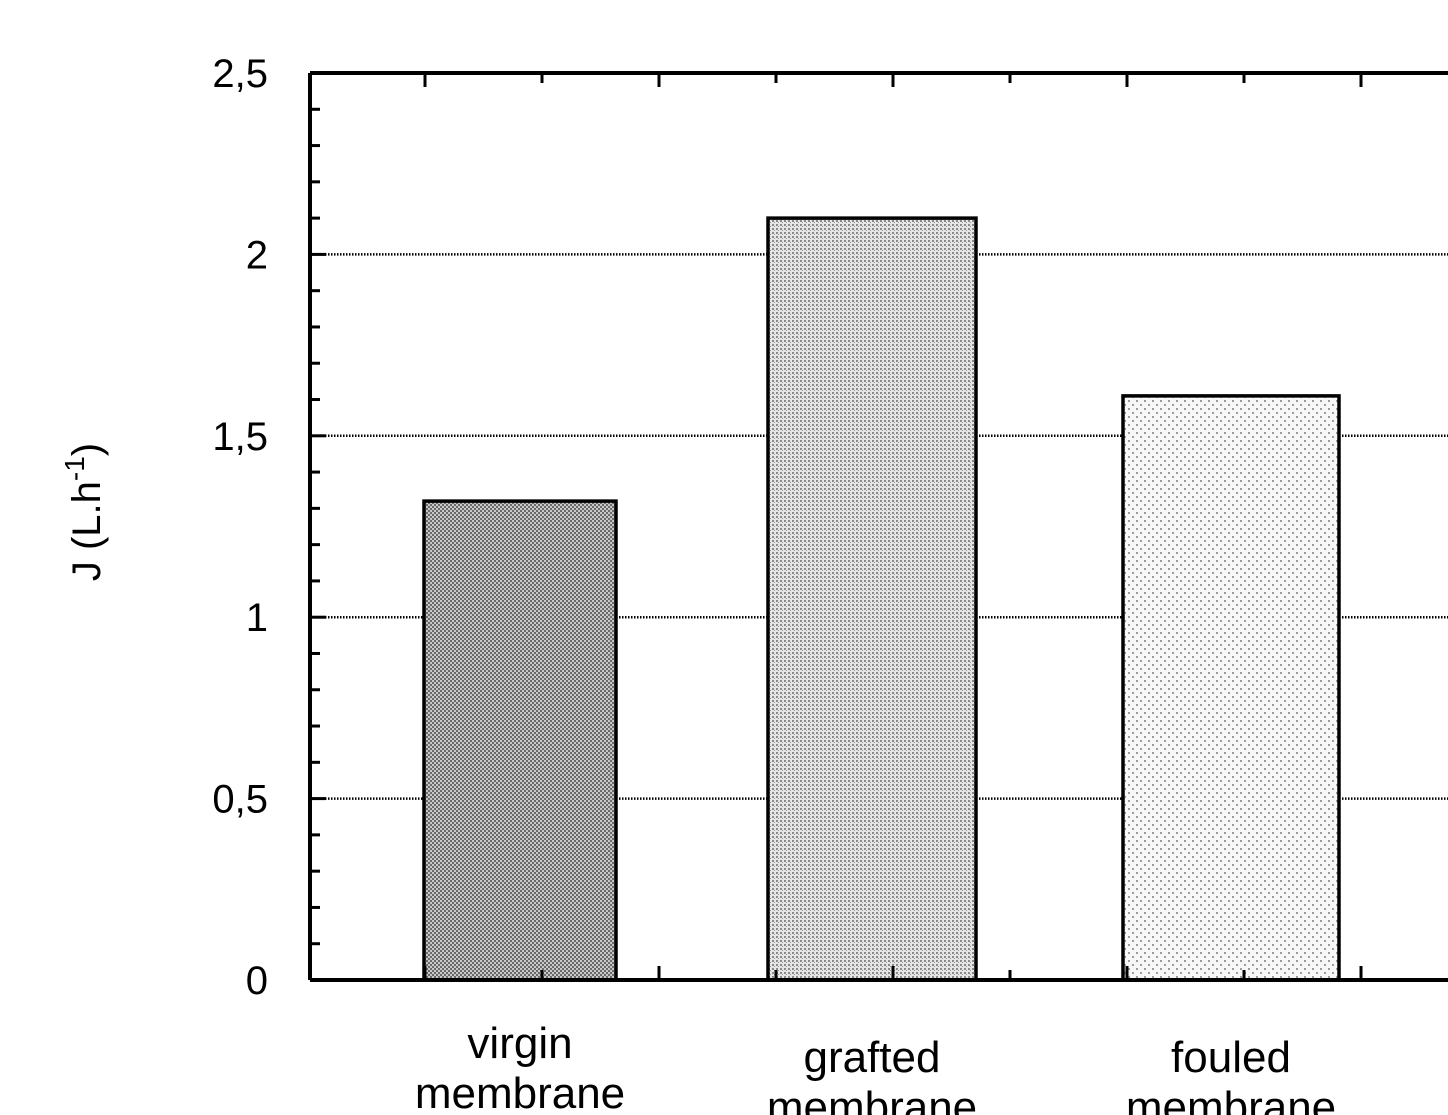 This screenshot has width=1448, height=1115. I want to click on y-axis-title: J (L.h-1), so click(84, 512).